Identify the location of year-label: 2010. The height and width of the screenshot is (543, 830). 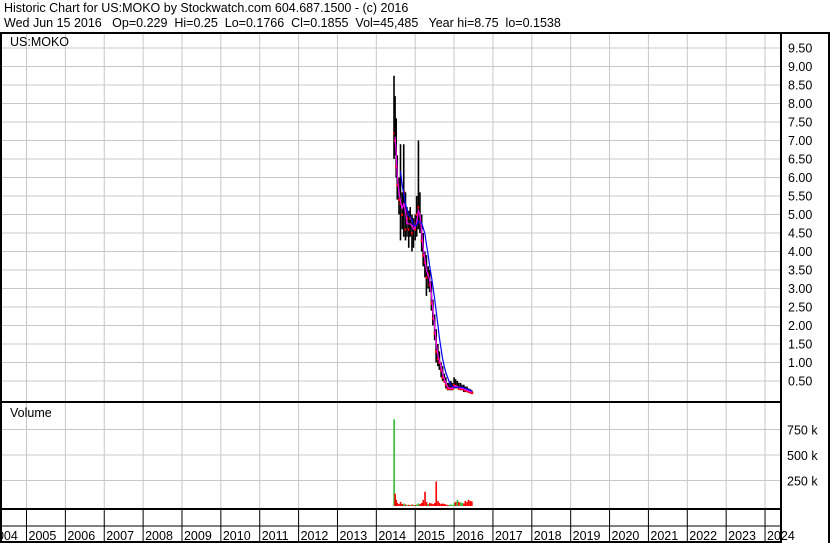
(237, 536).